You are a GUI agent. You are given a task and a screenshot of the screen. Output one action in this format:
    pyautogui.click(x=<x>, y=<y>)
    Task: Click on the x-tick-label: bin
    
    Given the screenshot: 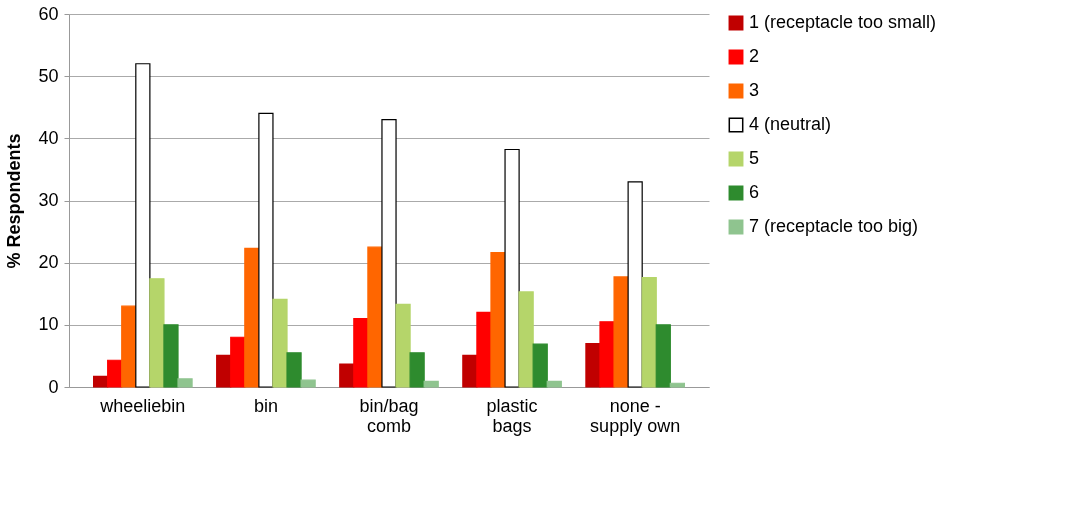 What is the action you would take?
    pyautogui.click(x=265, y=405)
    